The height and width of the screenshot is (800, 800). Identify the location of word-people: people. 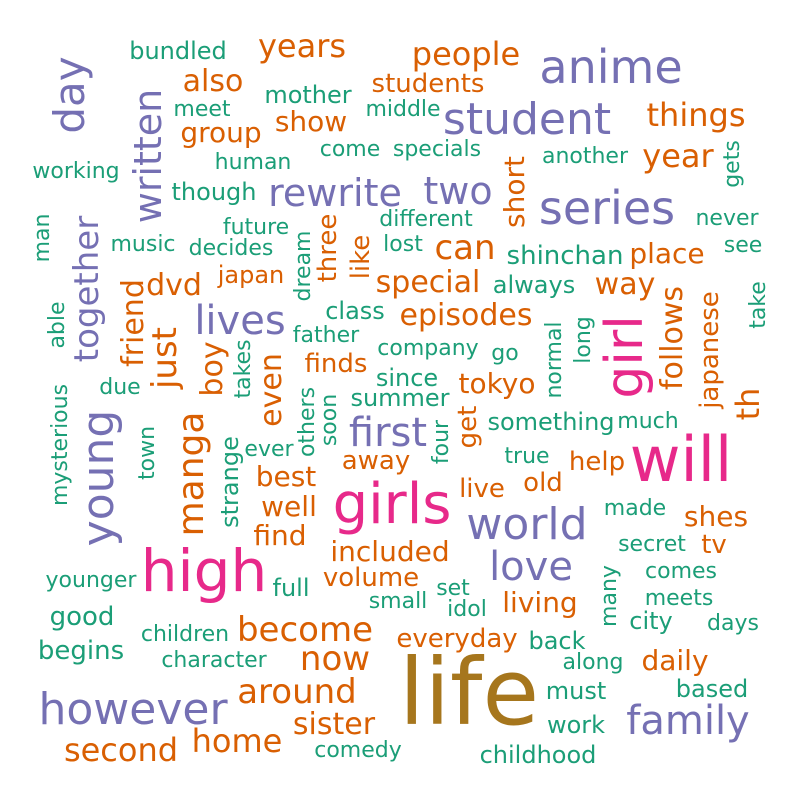
(466, 54).